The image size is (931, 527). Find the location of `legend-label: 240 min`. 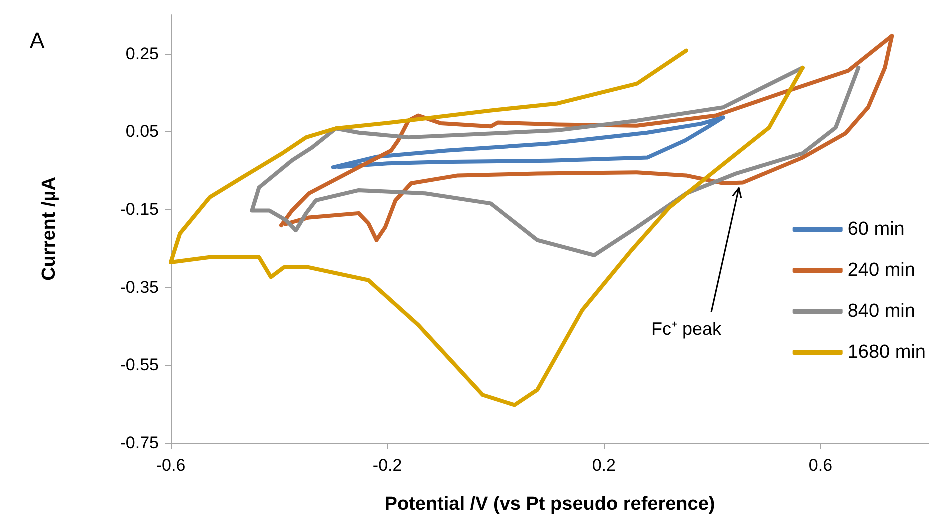

legend-label: 240 min is located at coordinates (882, 270).